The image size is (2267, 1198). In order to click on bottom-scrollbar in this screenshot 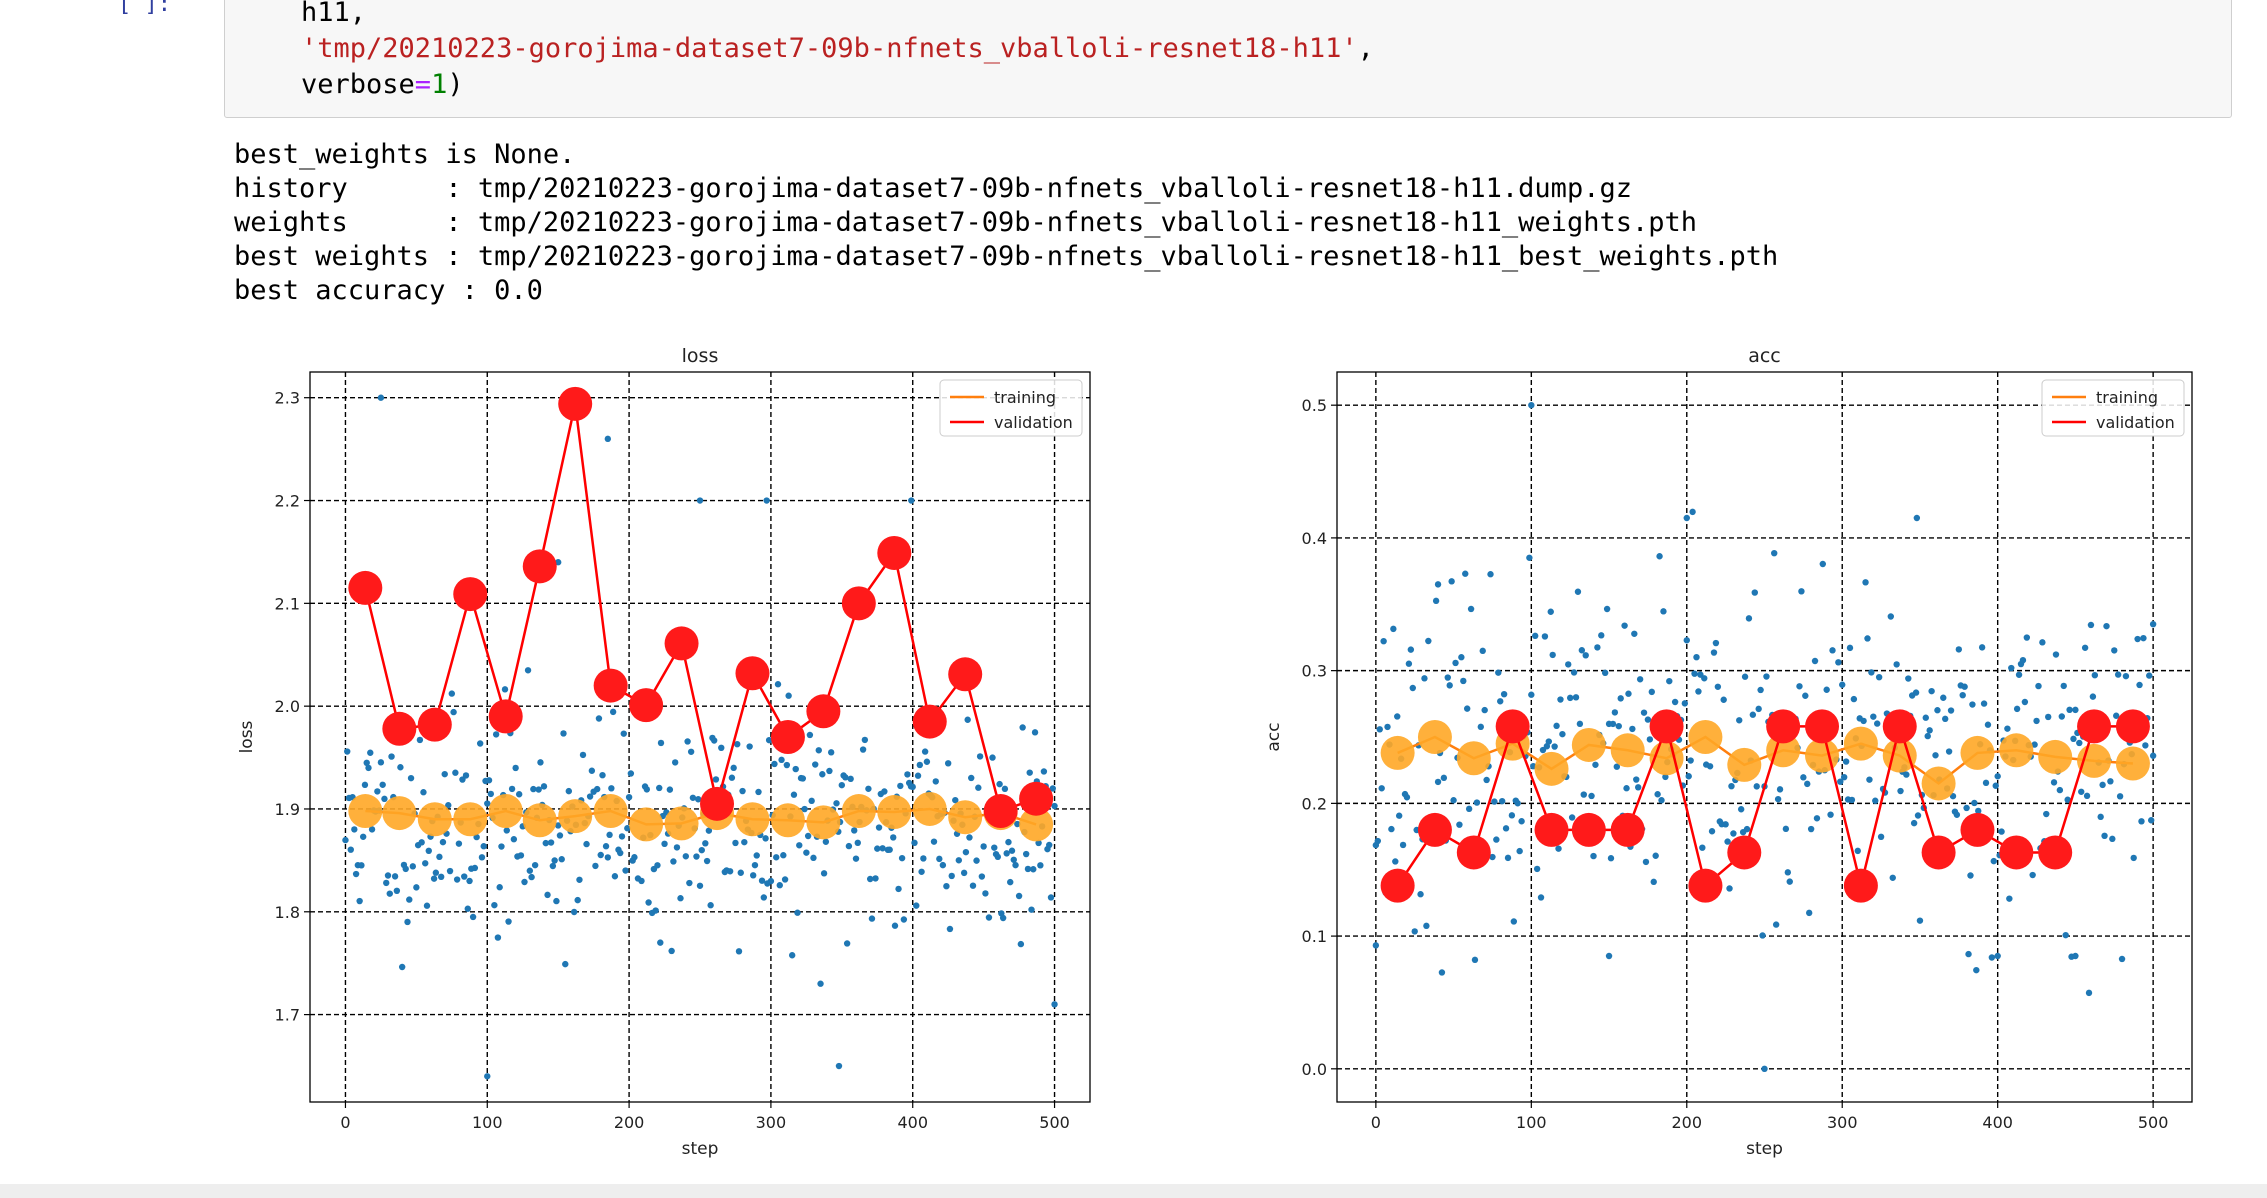, I will do `click(1133, 1191)`.